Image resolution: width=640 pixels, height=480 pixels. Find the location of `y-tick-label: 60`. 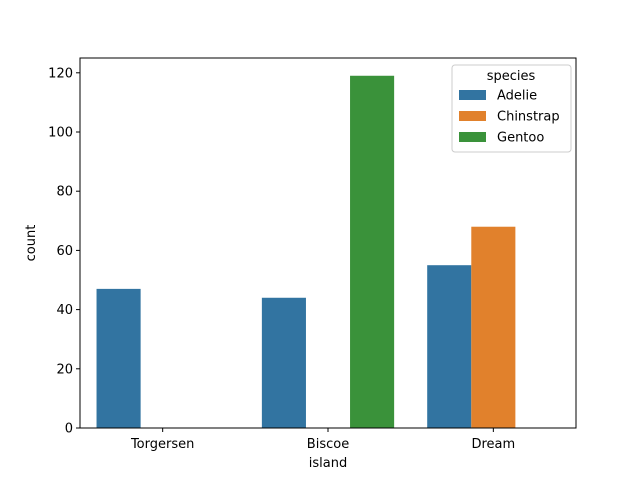

y-tick-label: 60 is located at coordinates (64, 251).